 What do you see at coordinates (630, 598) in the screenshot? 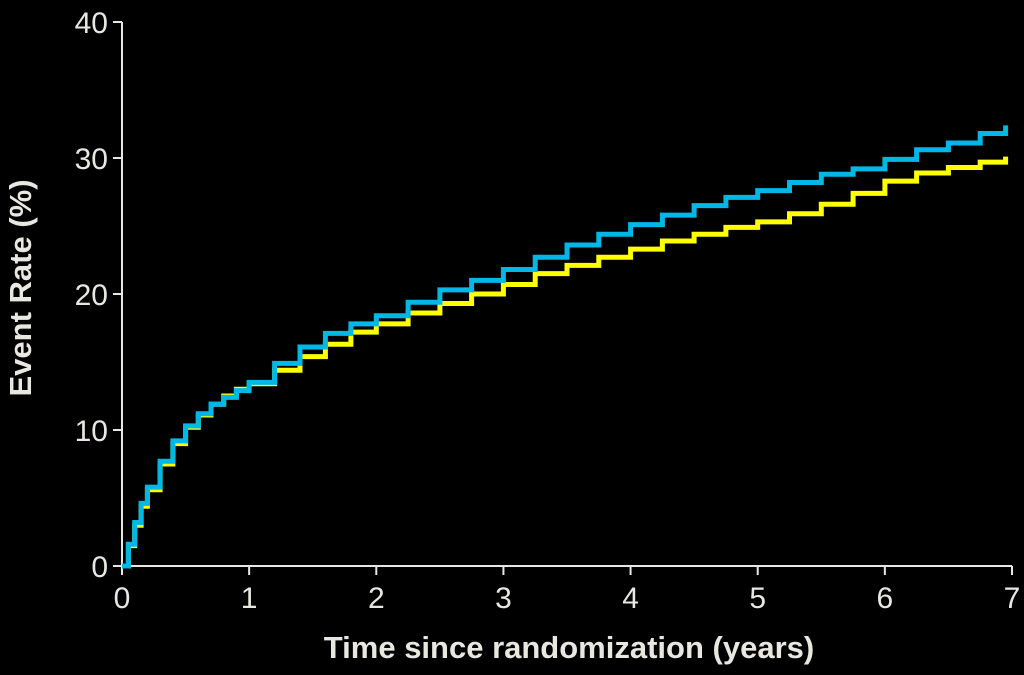
I see `x-tick-label: 4` at bounding box center [630, 598].